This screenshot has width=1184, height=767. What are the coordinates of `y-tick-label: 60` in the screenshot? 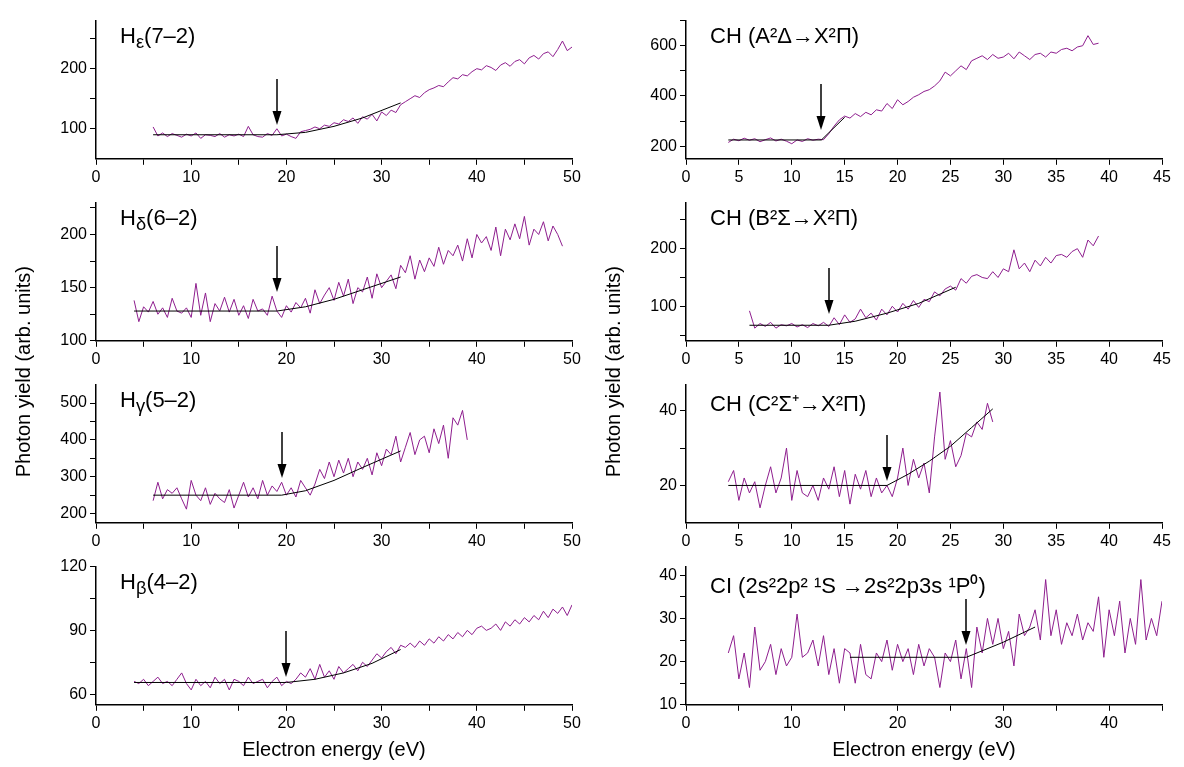 It's located at (78, 693).